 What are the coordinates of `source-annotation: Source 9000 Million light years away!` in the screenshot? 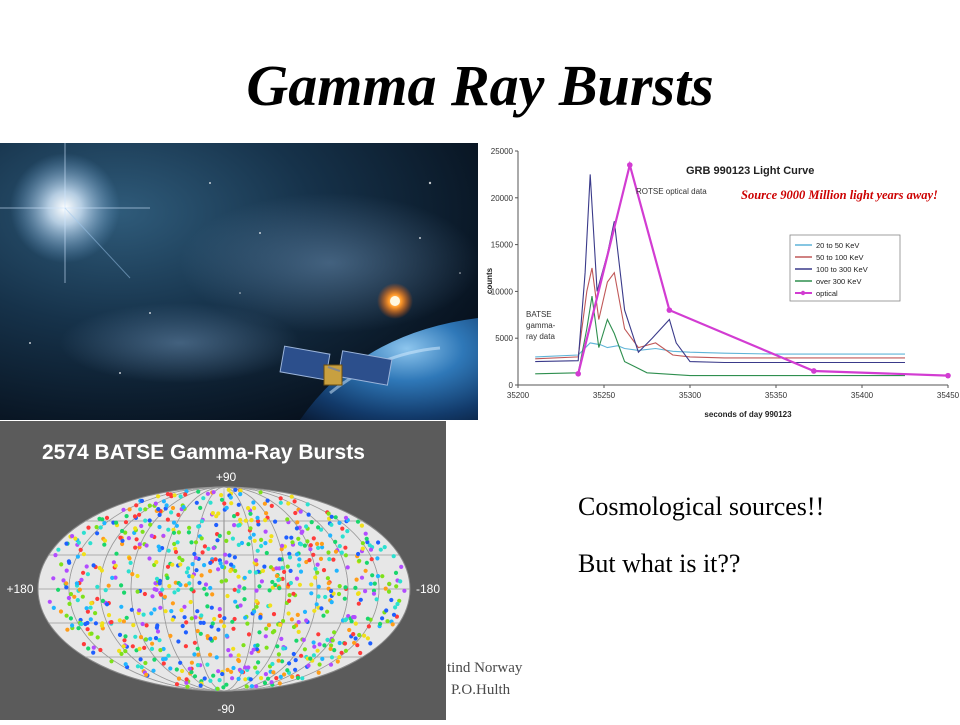 It's located at (839, 195).